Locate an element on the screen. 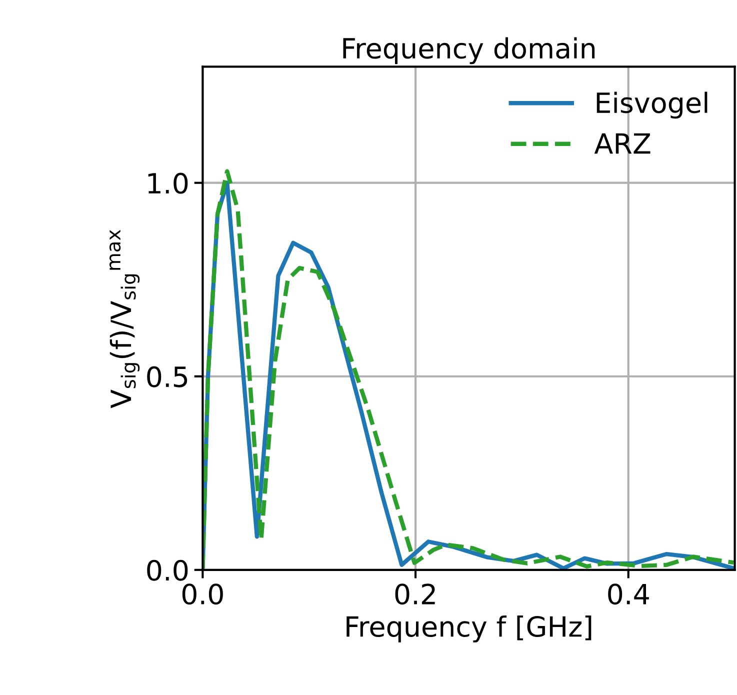 The height and width of the screenshot is (695, 737). y-tick-label: 0.5 is located at coordinates (167, 377).